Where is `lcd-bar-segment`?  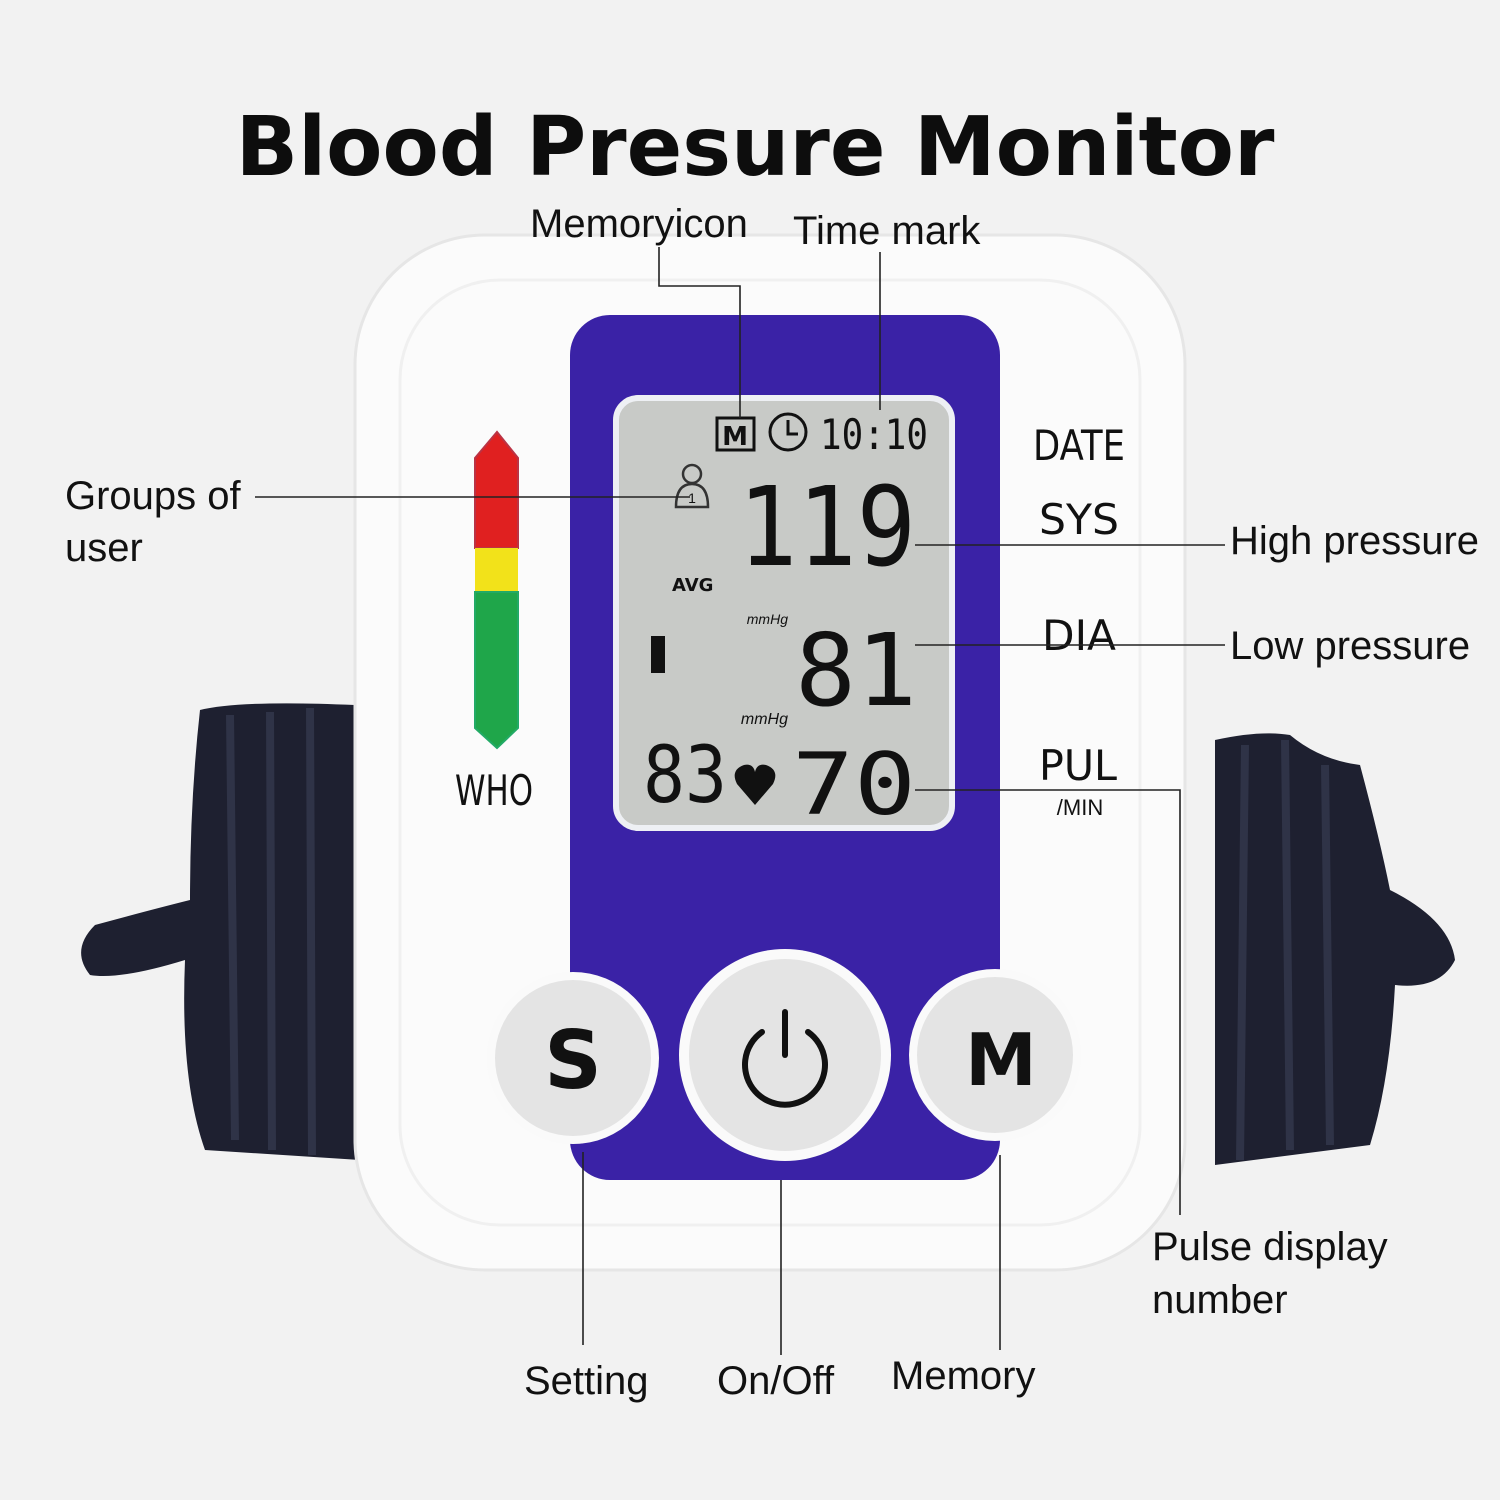 lcd-bar-segment is located at coordinates (658, 654).